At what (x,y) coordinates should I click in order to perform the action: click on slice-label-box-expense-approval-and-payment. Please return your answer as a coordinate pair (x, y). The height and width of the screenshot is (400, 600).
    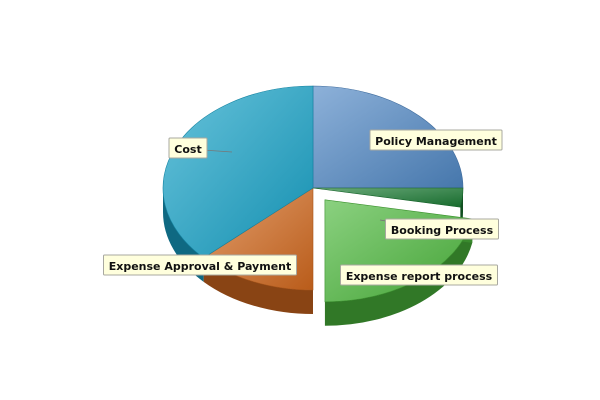
    Looking at the image, I should click on (200, 265).